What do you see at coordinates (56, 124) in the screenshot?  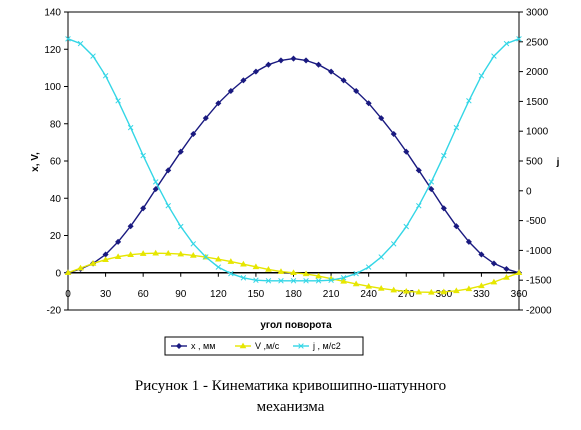 I see `left-tick-label: 80` at bounding box center [56, 124].